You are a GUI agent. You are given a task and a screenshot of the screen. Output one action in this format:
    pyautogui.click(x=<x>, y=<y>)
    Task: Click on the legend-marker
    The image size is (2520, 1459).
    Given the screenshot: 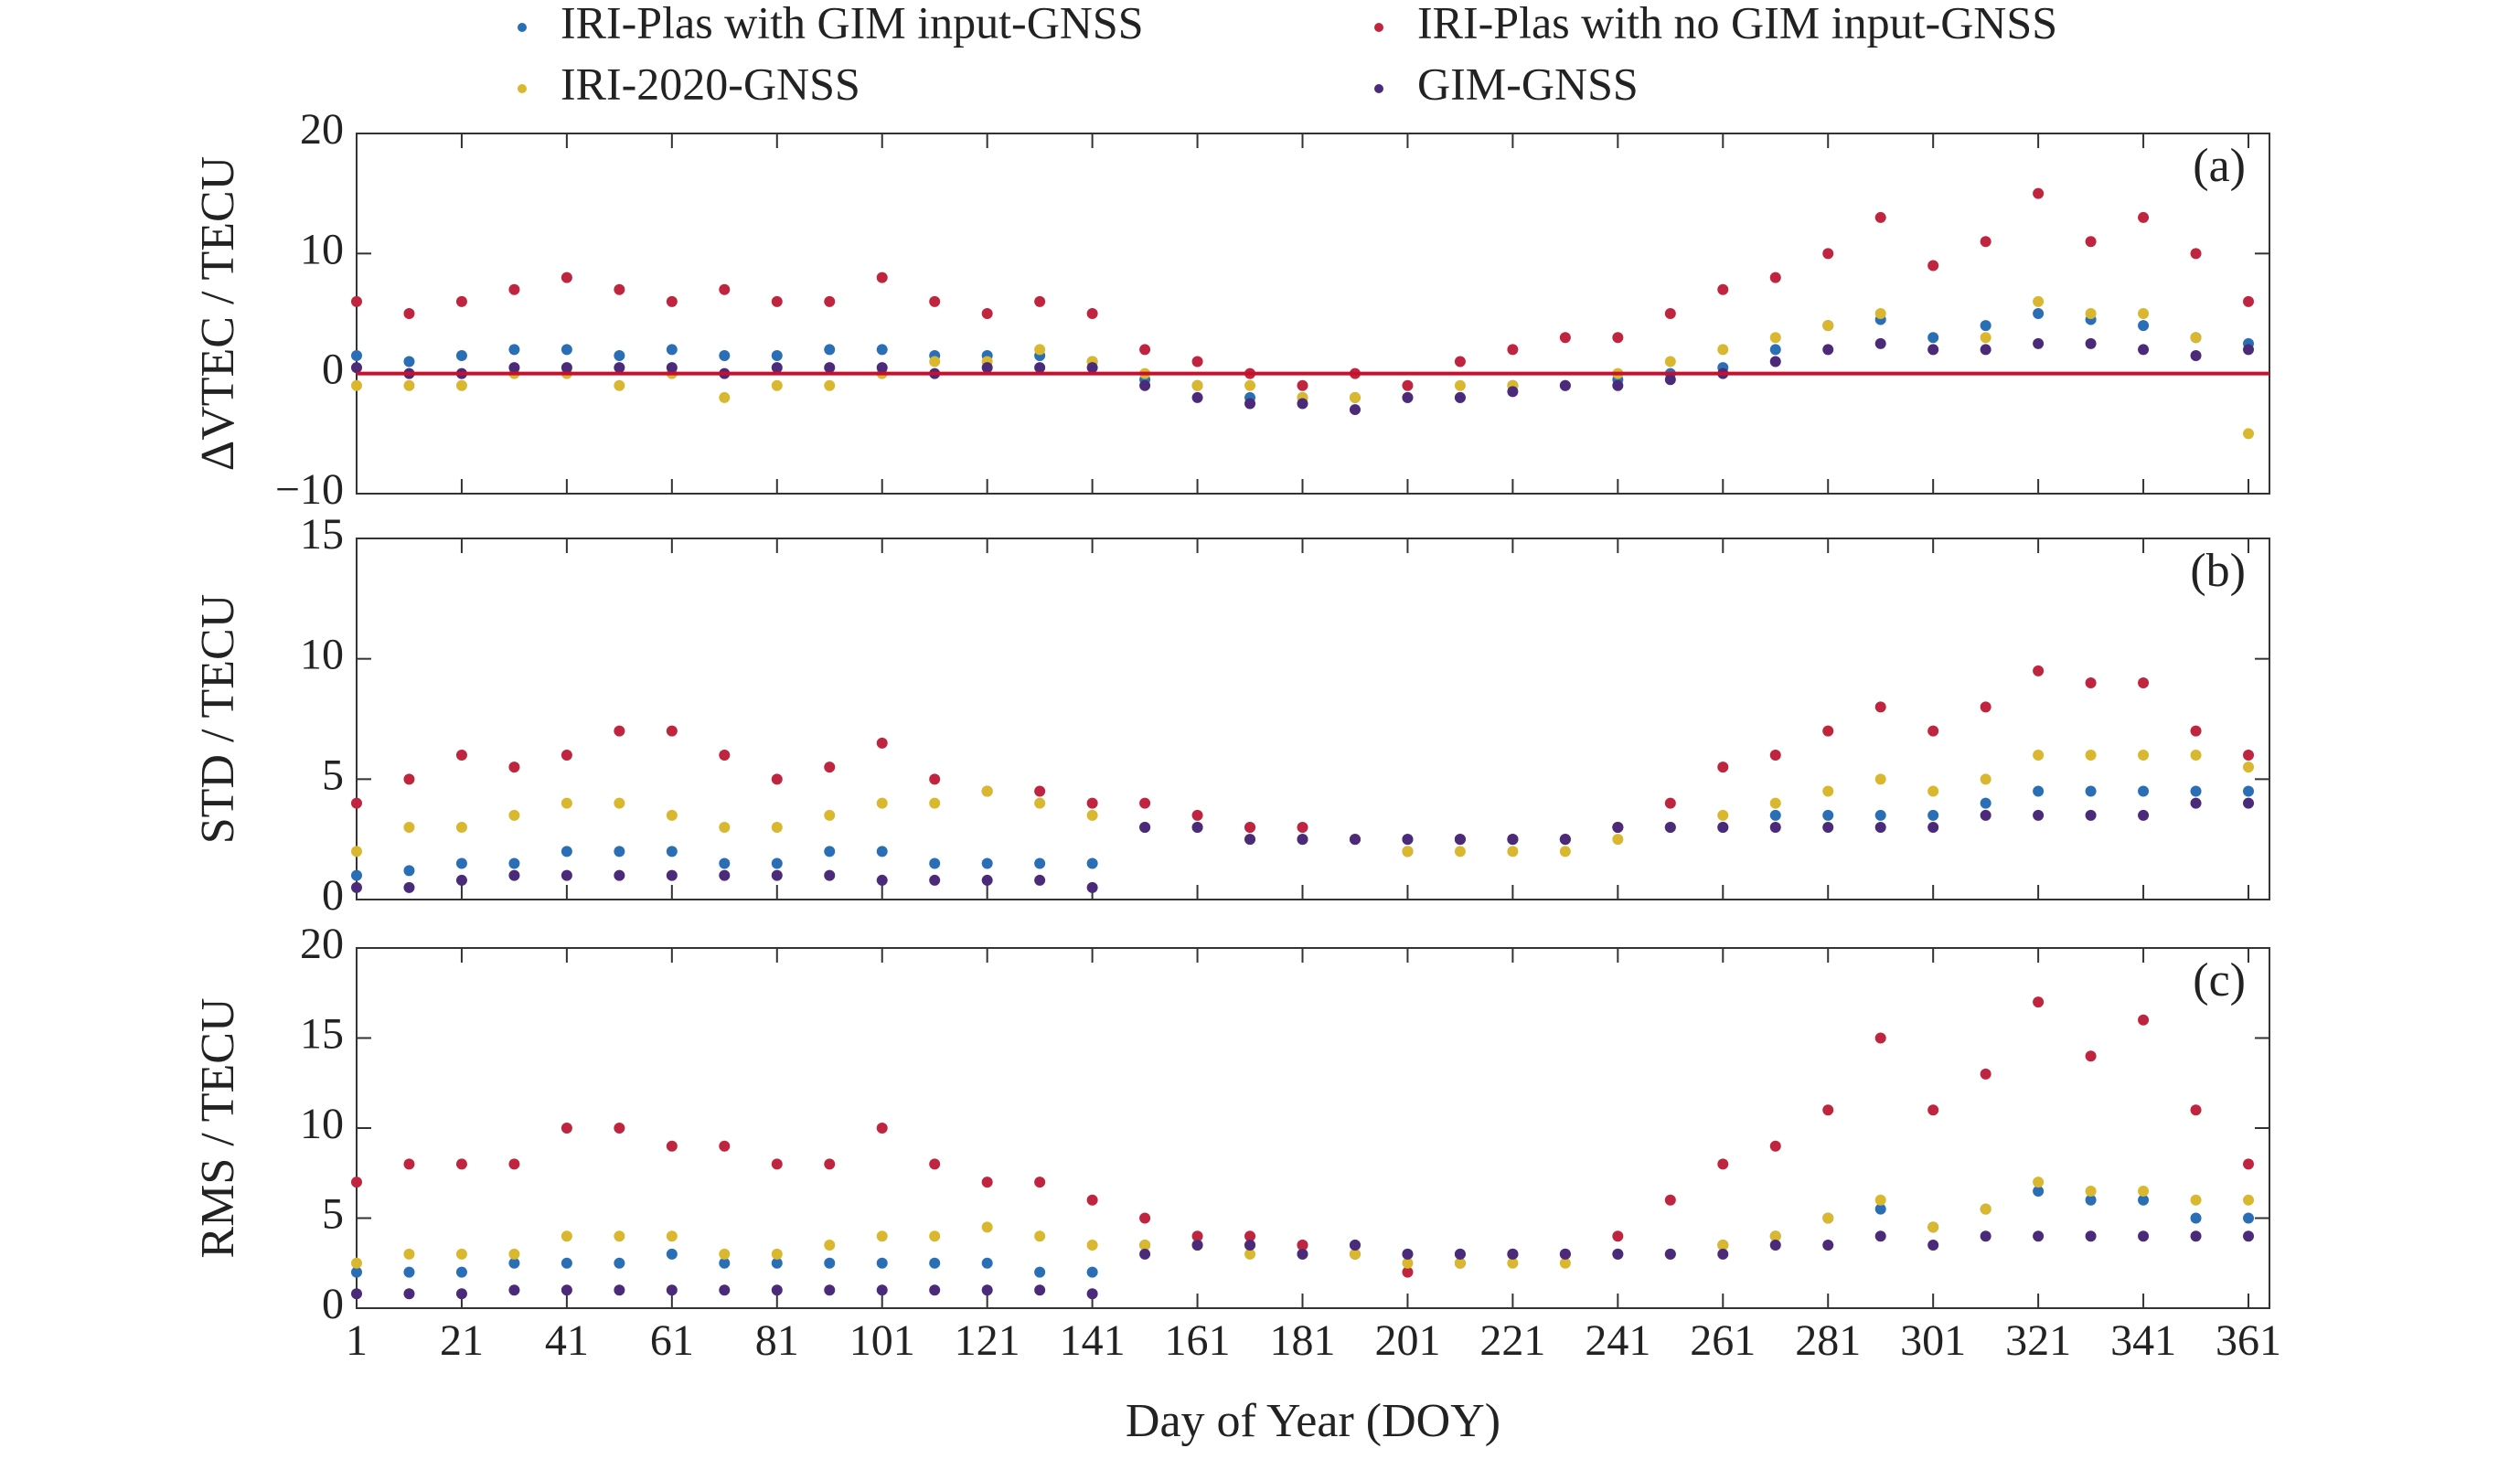 What is the action you would take?
    pyautogui.click(x=1378, y=88)
    